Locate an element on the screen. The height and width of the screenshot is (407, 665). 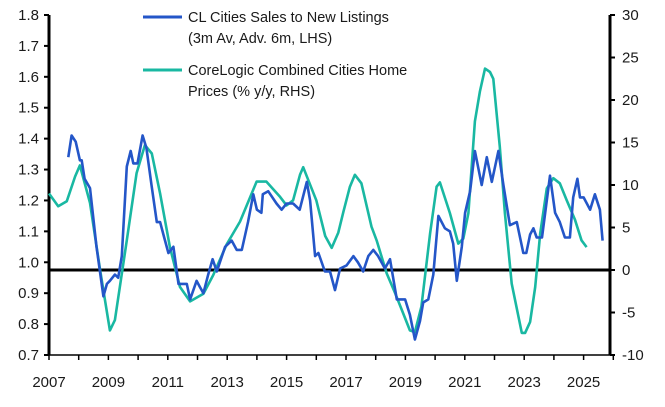
left-tick-label: 1.0 is located at coordinates (28, 262).